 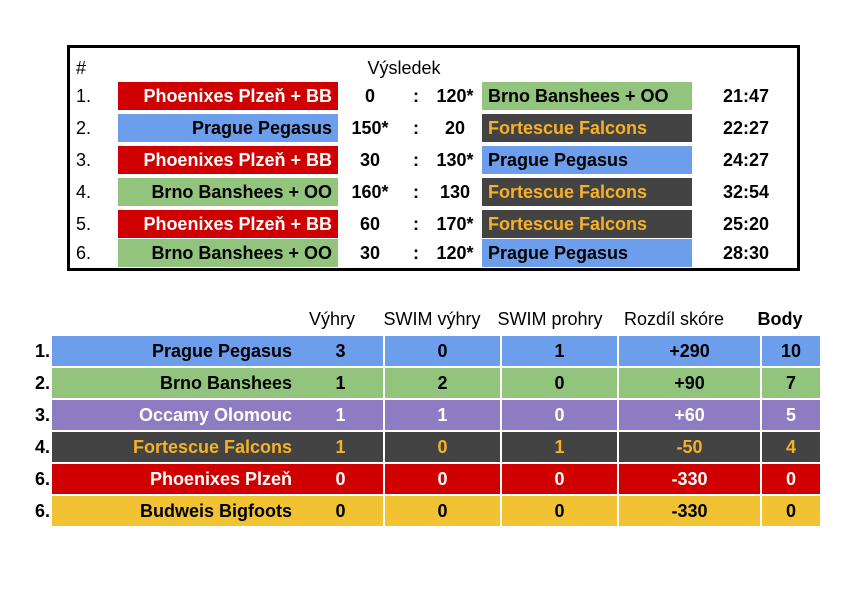 What do you see at coordinates (455, 160) in the screenshot?
I see `away-score: 130*` at bounding box center [455, 160].